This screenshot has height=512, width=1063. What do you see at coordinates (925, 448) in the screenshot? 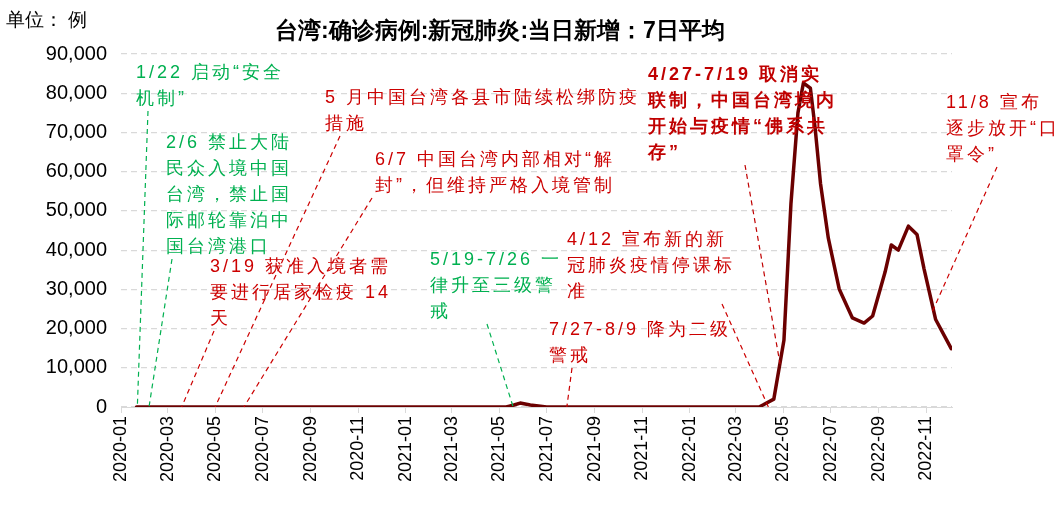
I see `x-tick-label: 2022-11` at bounding box center [925, 448].